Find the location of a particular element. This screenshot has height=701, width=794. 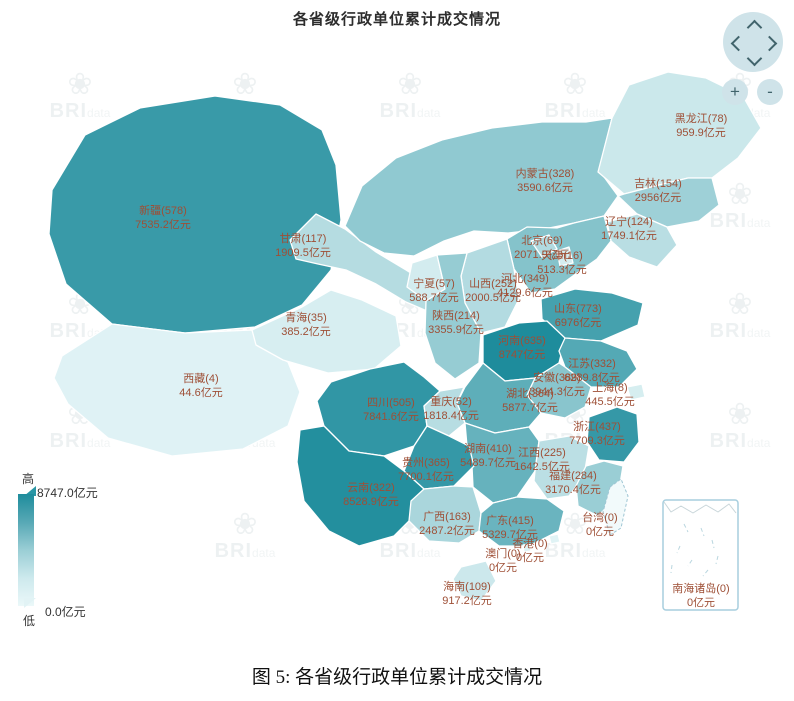

zoom-out-button: - is located at coordinates (770, 92).